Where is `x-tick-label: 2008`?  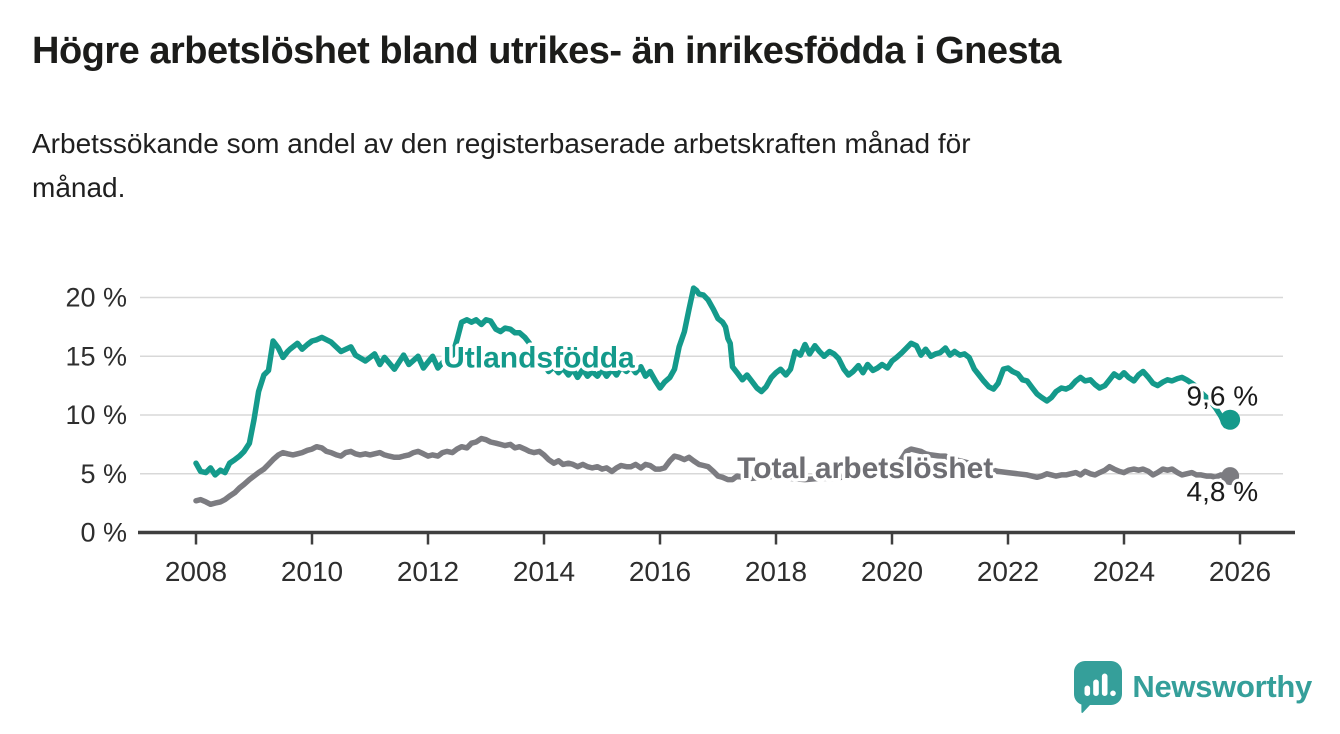 x-tick-label: 2008 is located at coordinates (196, 571).